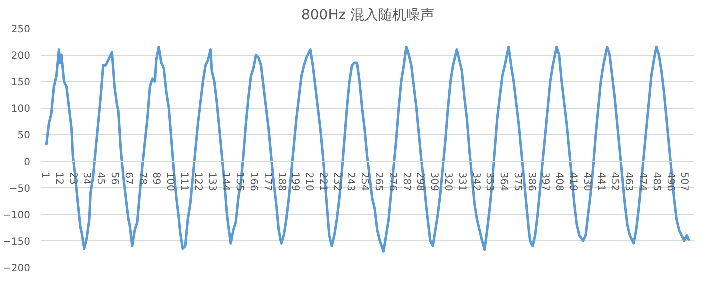 This screenshot has height=285, width=720. Describe the element at coordinates (476, 182) in the screenshot. I see `x-tick-label: 342` at that location.